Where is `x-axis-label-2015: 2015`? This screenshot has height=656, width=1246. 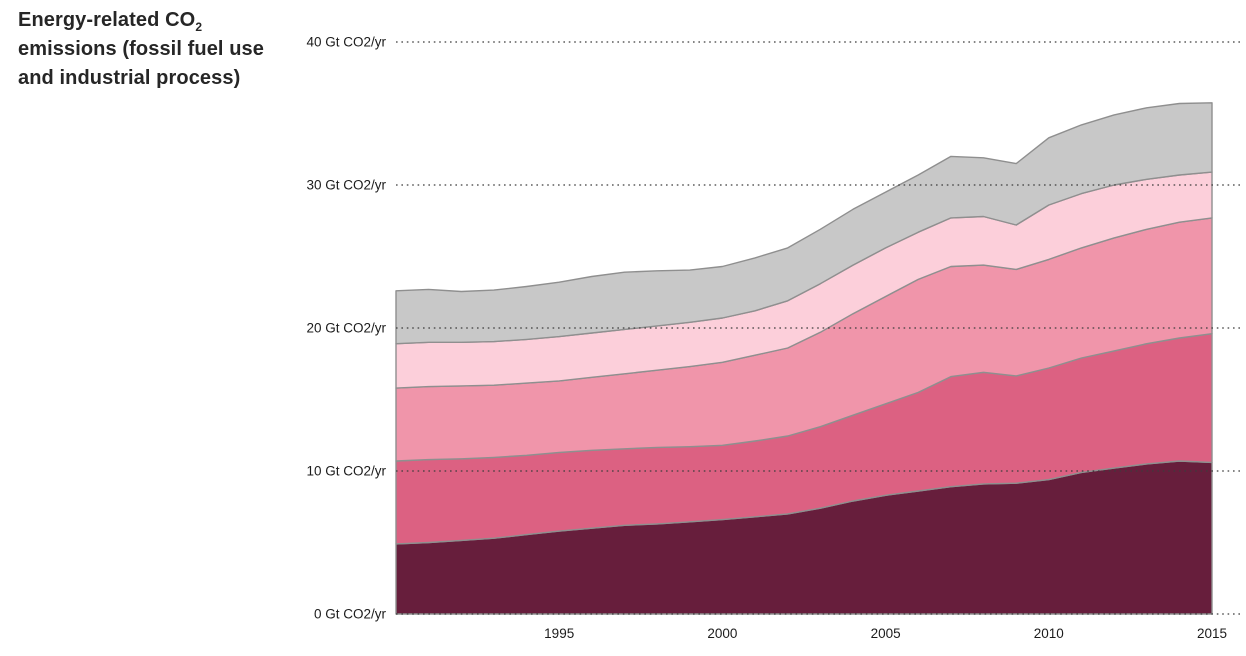 x-axis-label-2015: 2015 is located at coordinates (1212, 633).